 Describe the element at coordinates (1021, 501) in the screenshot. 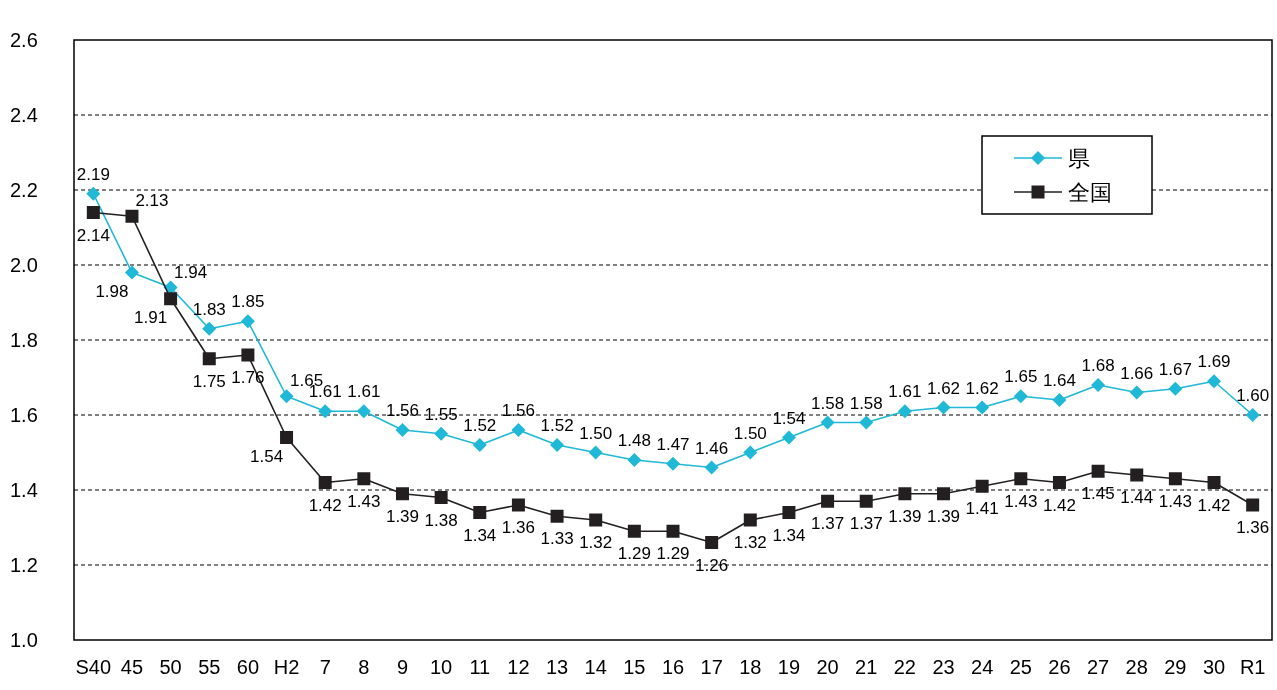

I see `data-label: 1.43` at that location.